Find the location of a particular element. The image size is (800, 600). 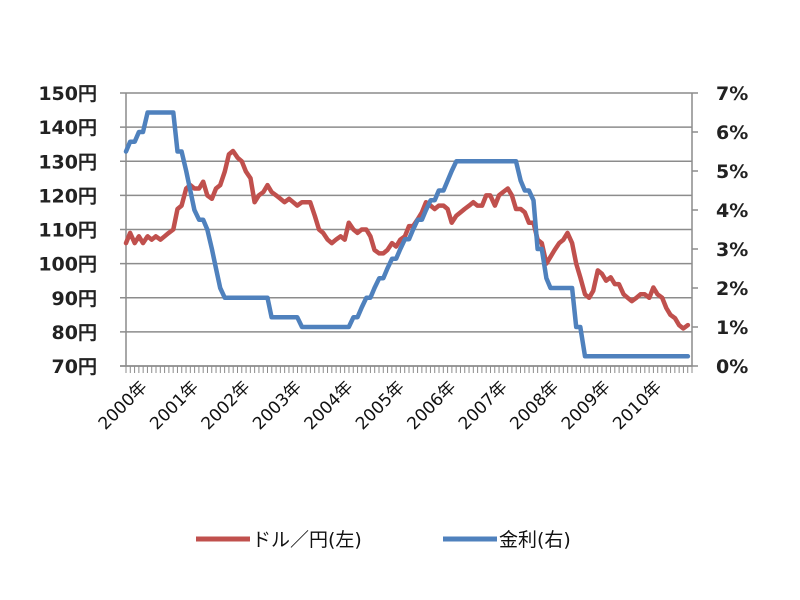

left-tick-label: 70円 is located at coordinates (74, 367).